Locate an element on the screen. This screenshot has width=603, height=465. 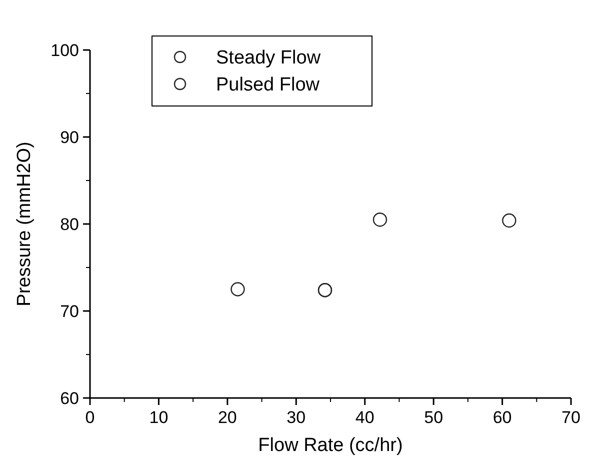
y-axis-title: Pressure (mmH2O) is located at coordinates (24, 224).